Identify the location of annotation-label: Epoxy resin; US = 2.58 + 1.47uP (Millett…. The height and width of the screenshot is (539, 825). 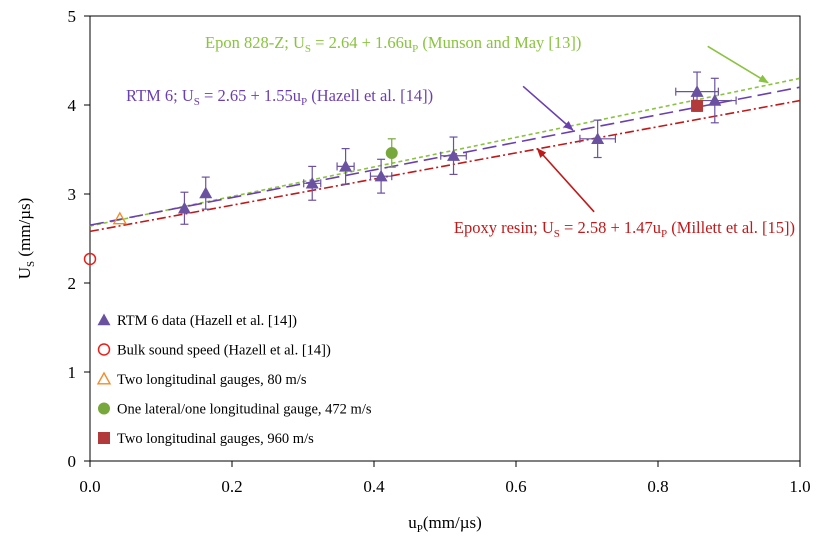
(624, 229).